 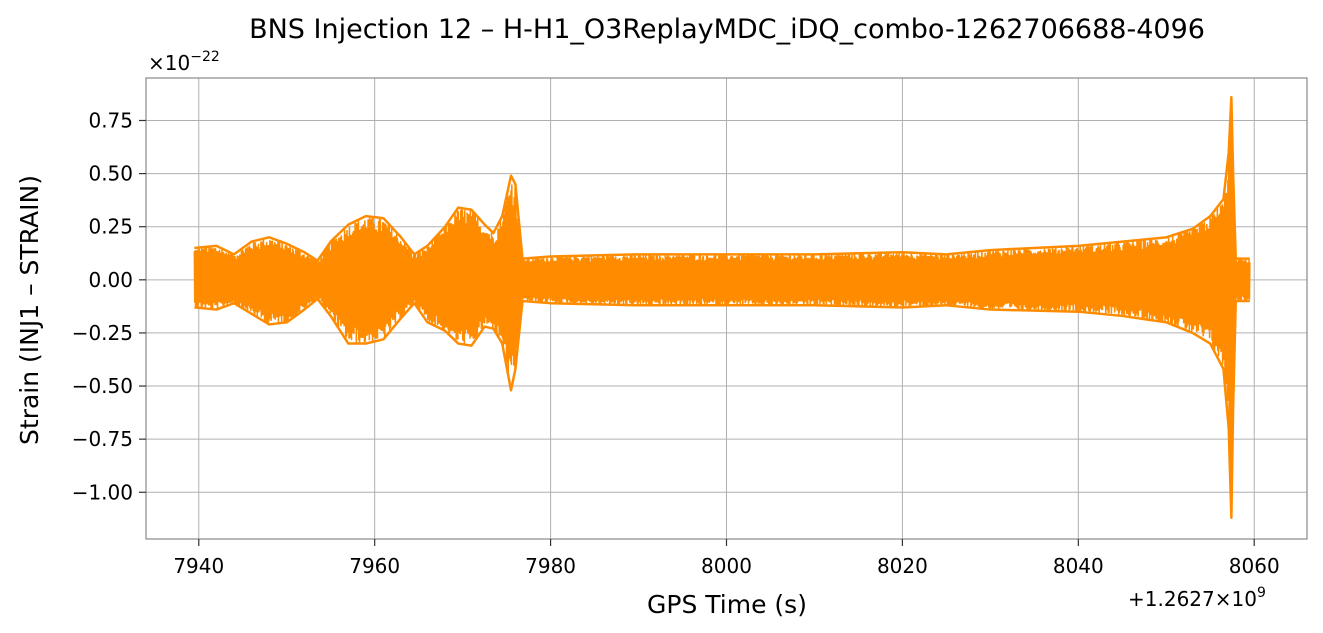 I want to click on x-offset-label: +1.2627×109, so click(x=1197, y=598).